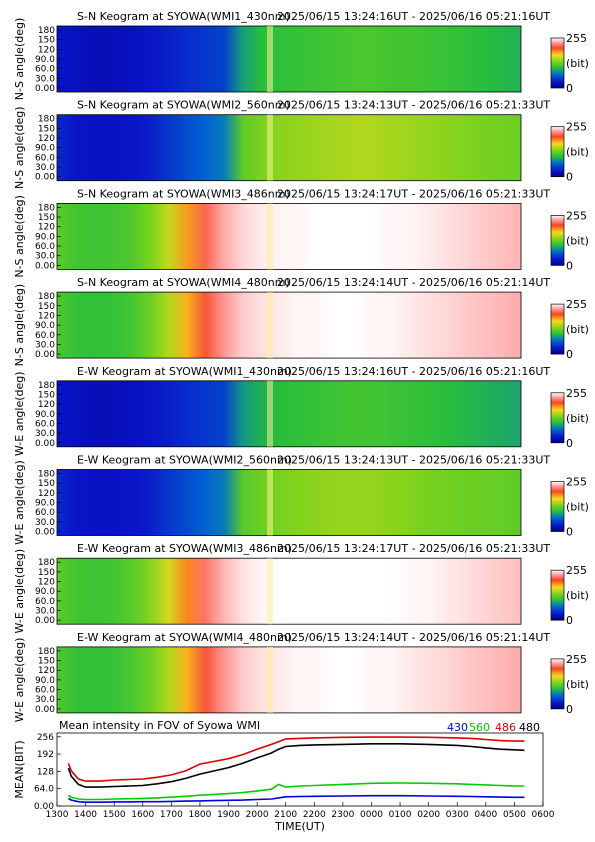 Image resolution: width=595 pixels, height=842 pixels. What do you see at coordinates (479, 727) in the screenshot?
I see `legend-entry-560: 560` at bounding box center [479, 727].